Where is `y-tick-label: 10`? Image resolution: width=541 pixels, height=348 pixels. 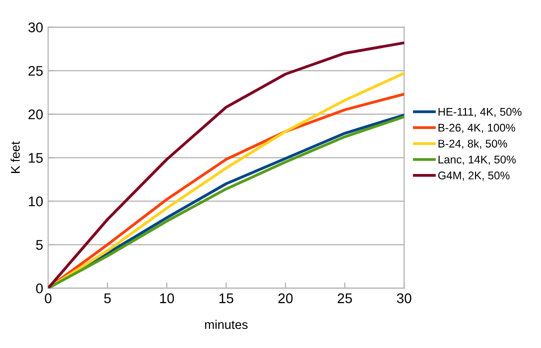
y-tick-label: 10 is located at coordinates (35, 201).